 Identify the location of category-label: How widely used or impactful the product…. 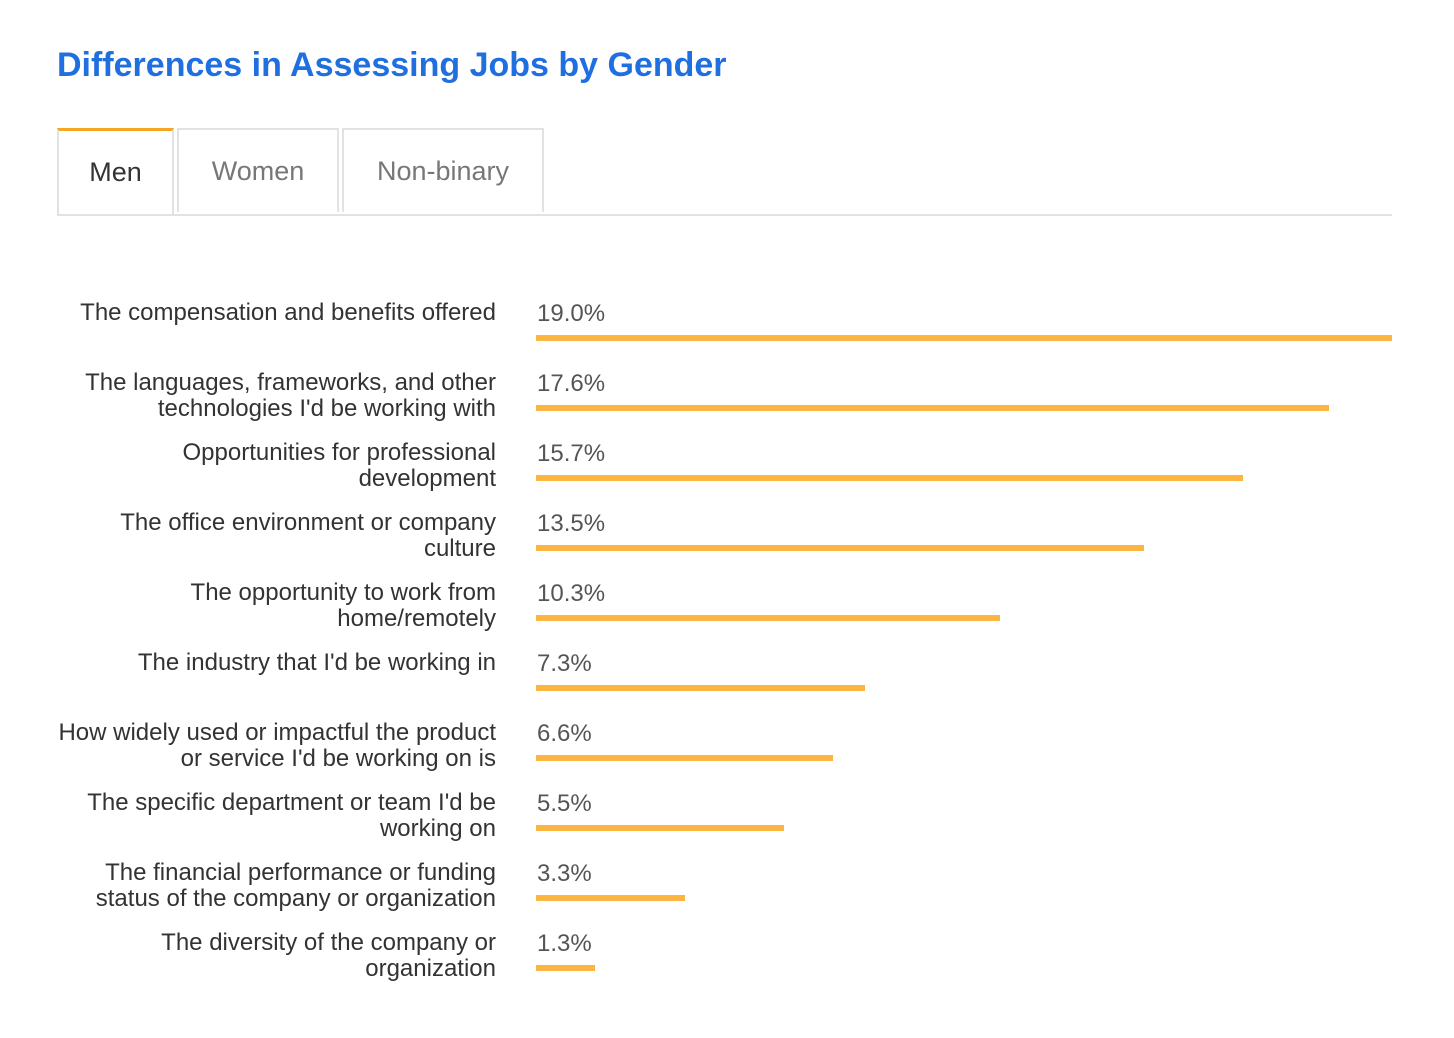
(277, 745).